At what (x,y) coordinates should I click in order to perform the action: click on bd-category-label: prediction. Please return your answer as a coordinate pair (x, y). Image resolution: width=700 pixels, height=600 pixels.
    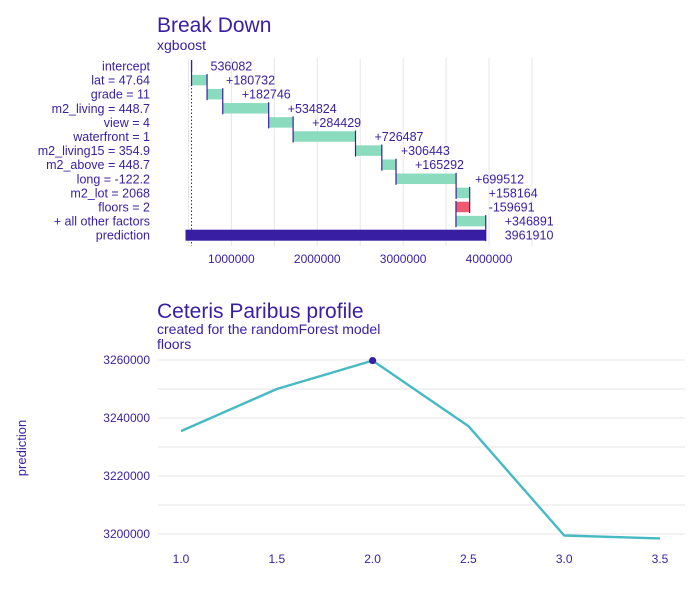
    Looking at the image, I should click on (123, 236).